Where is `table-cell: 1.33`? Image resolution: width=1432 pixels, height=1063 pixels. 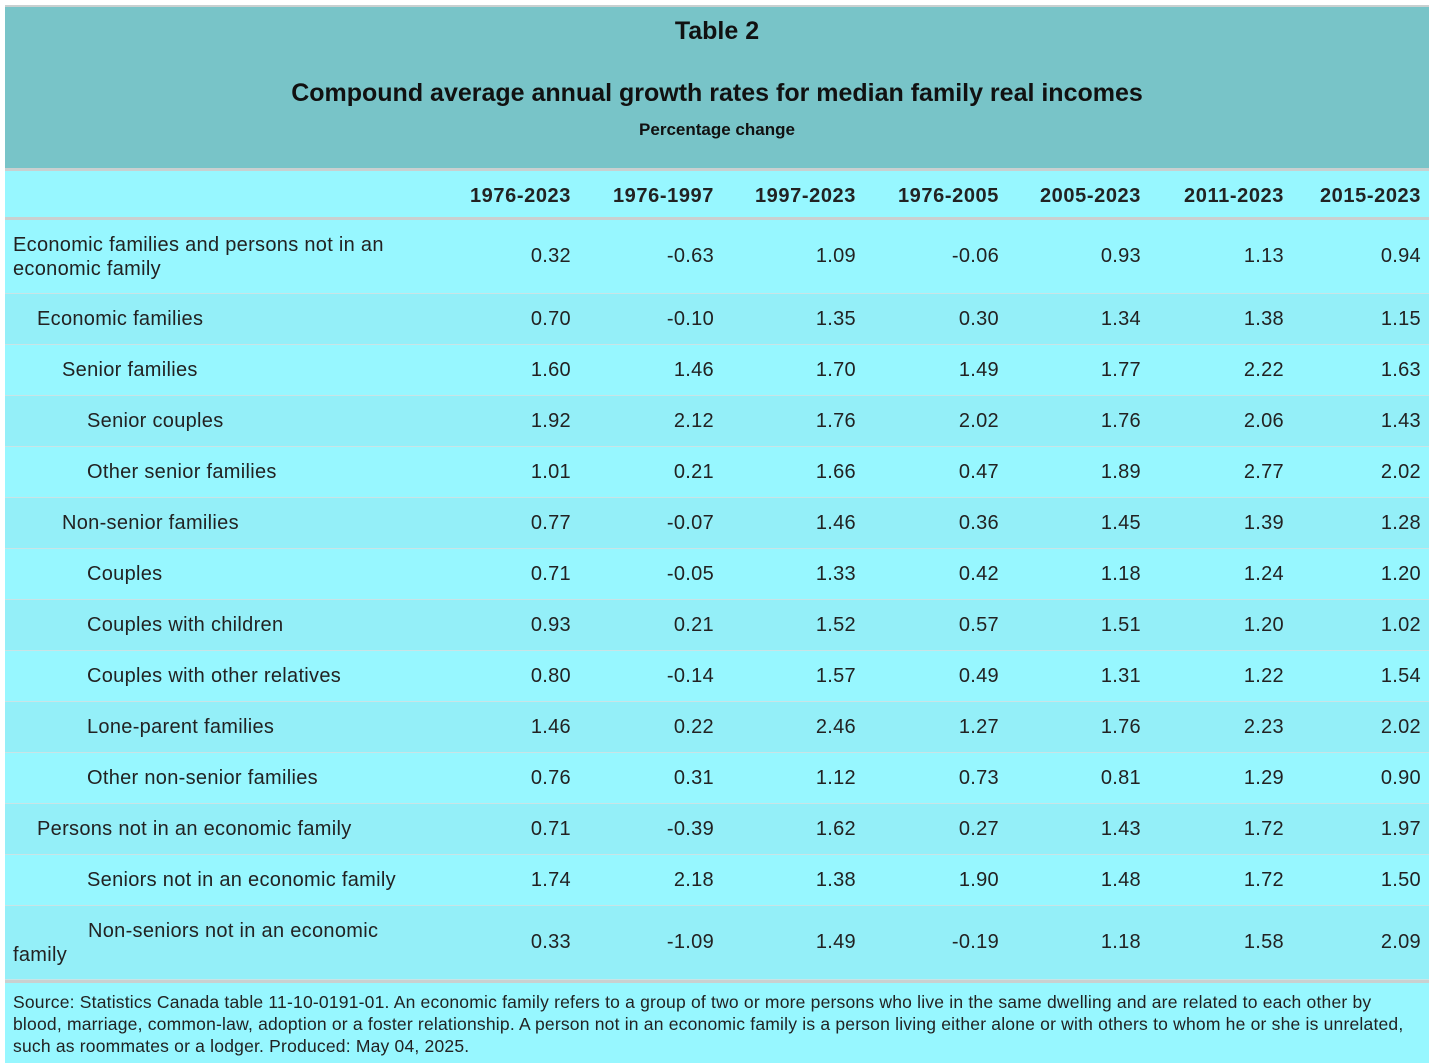 table-cell: 1.33 is located at coordinates (793, 574).